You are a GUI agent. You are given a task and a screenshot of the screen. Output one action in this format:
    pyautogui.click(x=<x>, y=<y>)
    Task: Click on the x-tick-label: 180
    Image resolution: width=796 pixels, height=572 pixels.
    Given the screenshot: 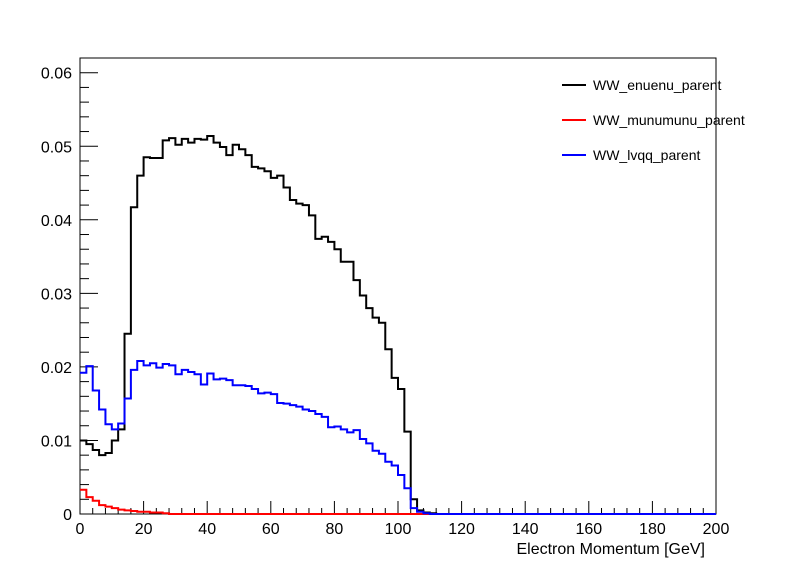 What is the action you would take?
    pyautogui.click(x=652, y=529)
    